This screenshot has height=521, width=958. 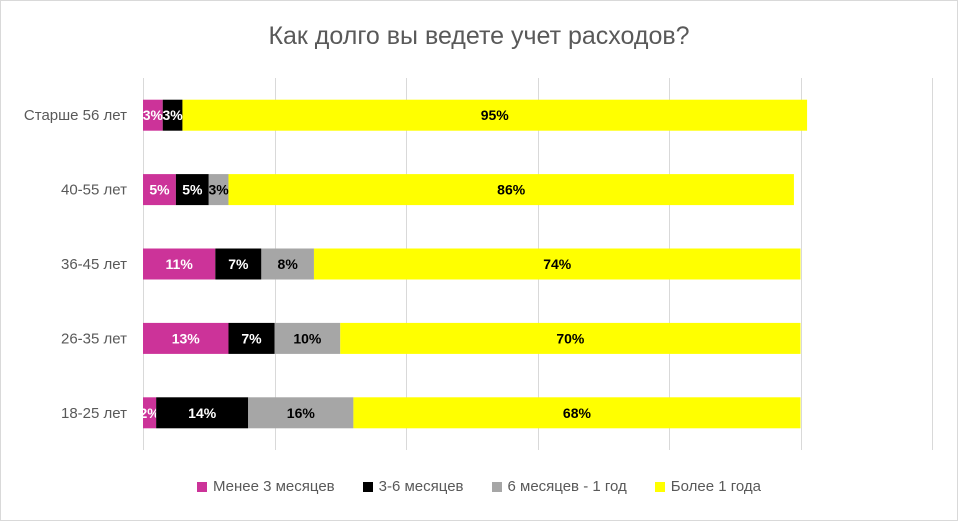 What do you see at coordinates (94, 338) in the screenshot?
I see `category-label: 26-35 лет` at bounding box center [94, 338].